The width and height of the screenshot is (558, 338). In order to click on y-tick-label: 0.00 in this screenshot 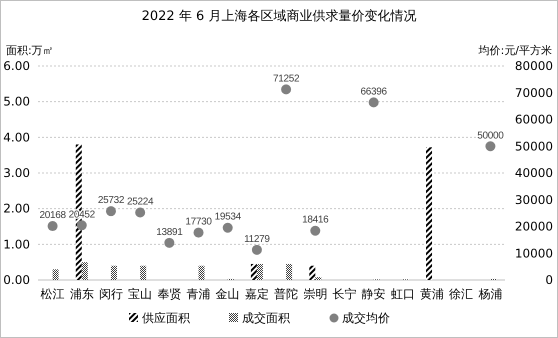, I will do `click(16, 280)`.